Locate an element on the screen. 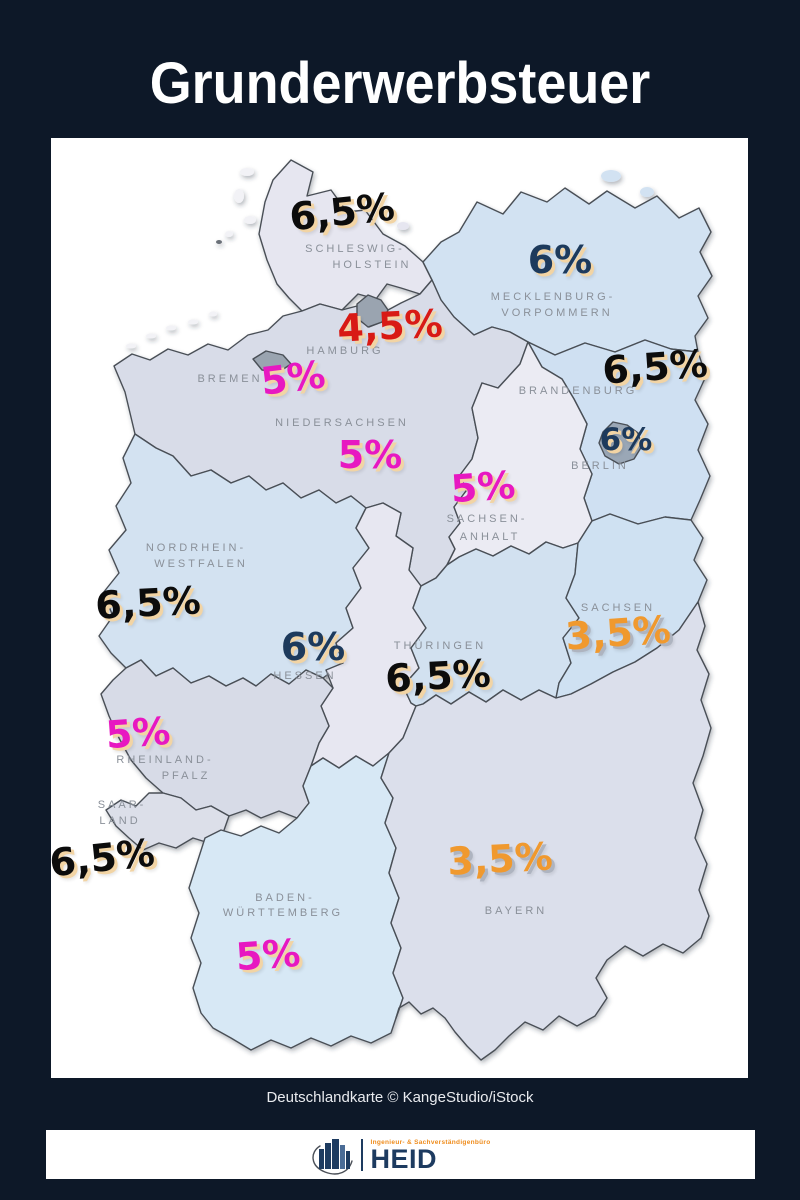  footer-bar: Ingenieur- & Sachverständigenbüro HEID is located at coordinates (400, 1154).